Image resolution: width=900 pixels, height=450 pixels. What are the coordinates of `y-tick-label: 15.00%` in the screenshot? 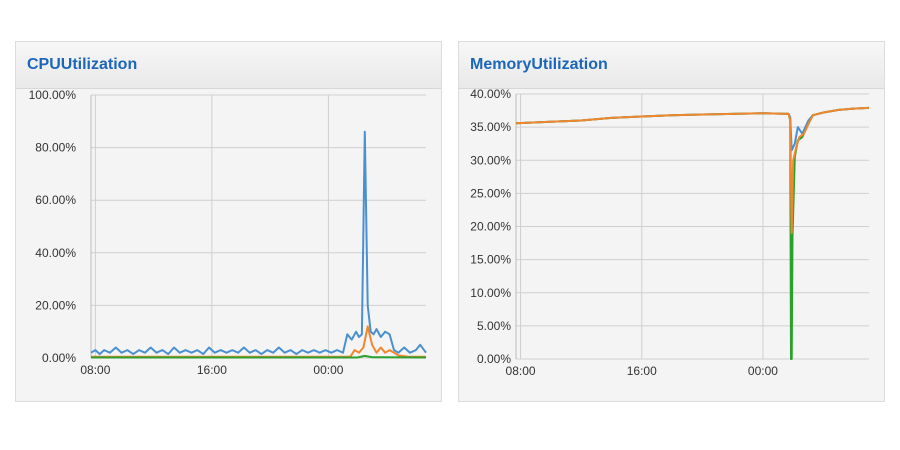 It's located at (490, 260).